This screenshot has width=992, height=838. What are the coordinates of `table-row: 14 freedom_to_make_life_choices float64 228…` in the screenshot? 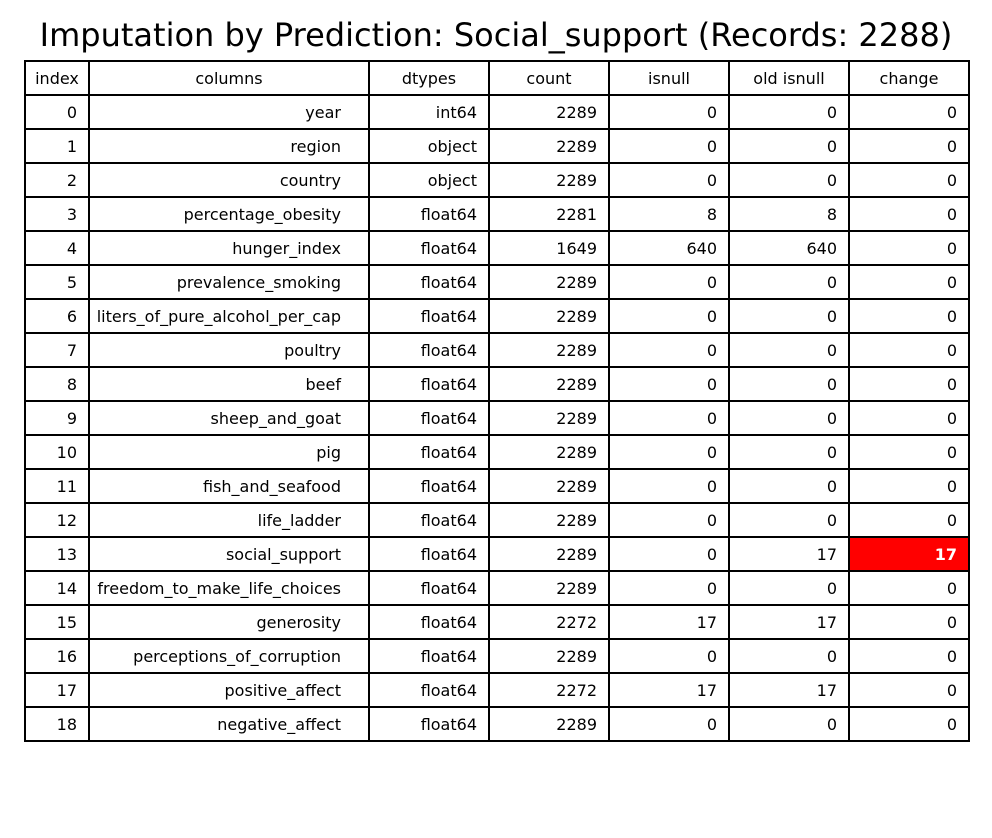 It's located at (497, 588).